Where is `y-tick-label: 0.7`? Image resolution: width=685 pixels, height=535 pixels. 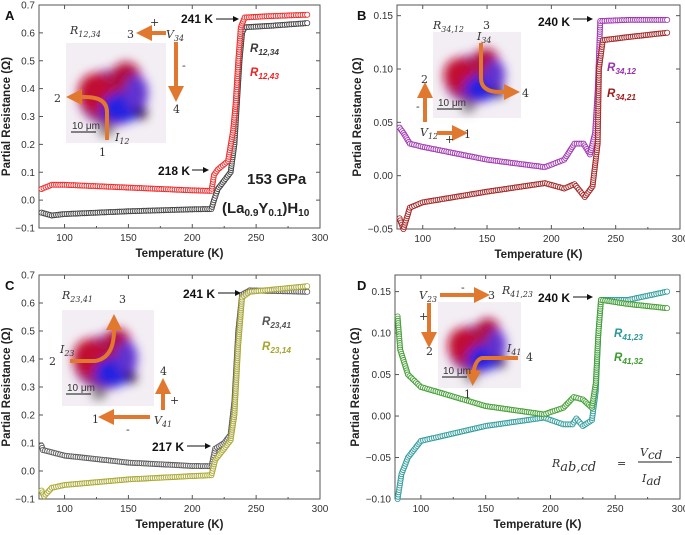
y-tick-label: 0.7 is located at coordinates (28, 6).